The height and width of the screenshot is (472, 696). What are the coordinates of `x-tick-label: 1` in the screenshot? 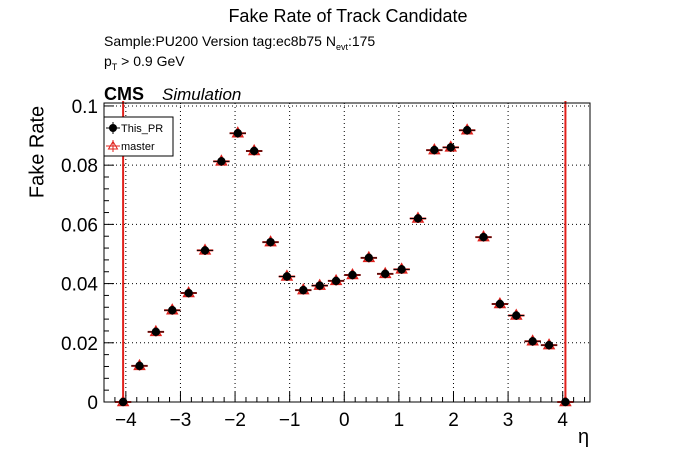 It's located at (399, 420).